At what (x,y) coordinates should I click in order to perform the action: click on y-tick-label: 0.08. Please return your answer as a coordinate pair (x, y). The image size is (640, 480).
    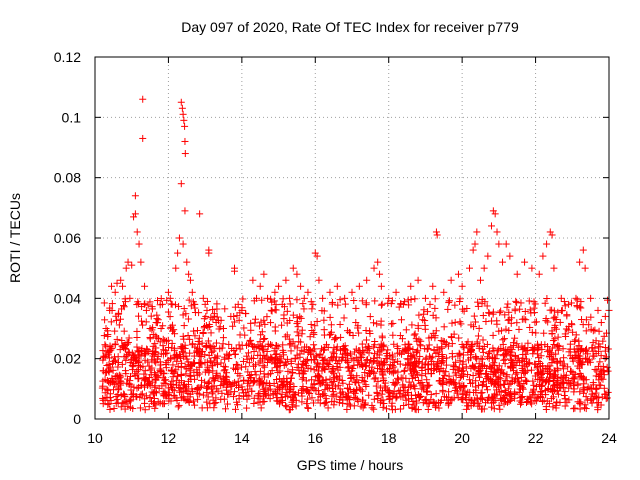
    Looking at the image, I should click on (67, 178).